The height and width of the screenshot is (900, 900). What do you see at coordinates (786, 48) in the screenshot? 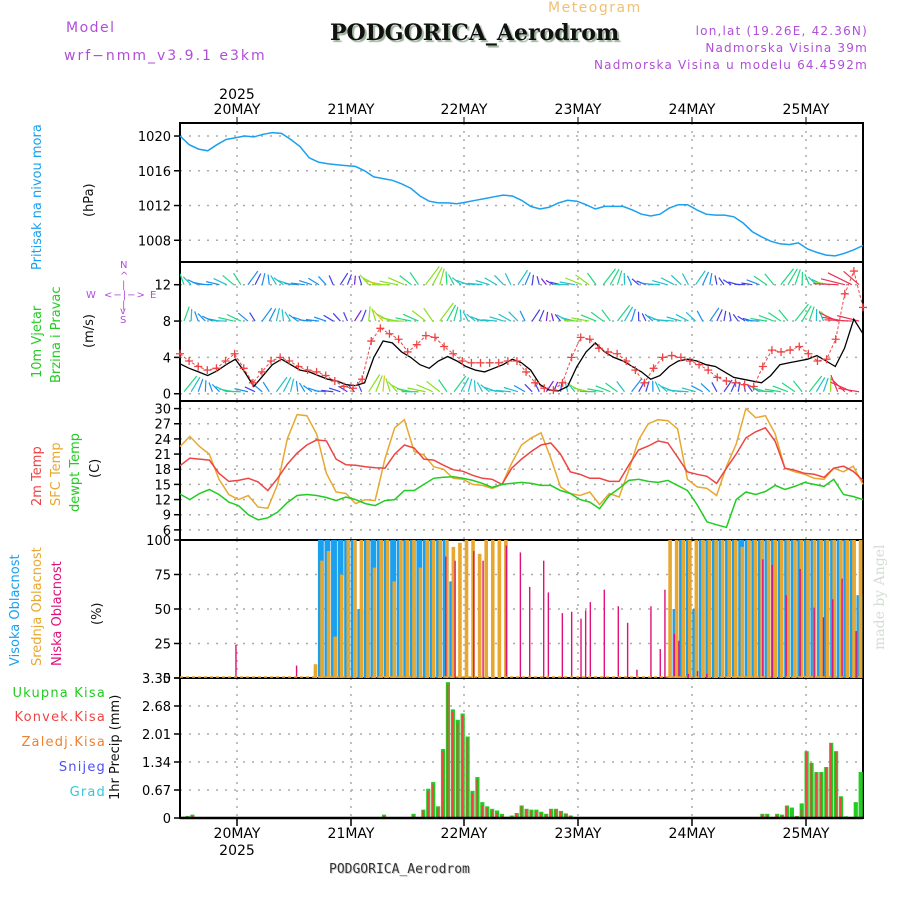
I see `elevation-info: Nadmorska Visina 39m` at bounding box center [786, 48].